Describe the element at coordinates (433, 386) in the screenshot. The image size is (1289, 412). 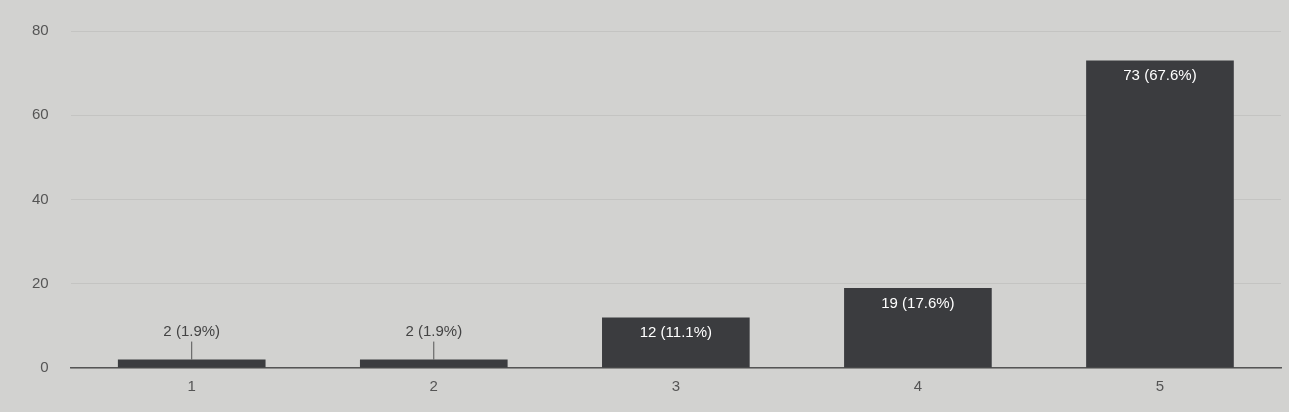
I see `x-tick-label: 2` at that location.